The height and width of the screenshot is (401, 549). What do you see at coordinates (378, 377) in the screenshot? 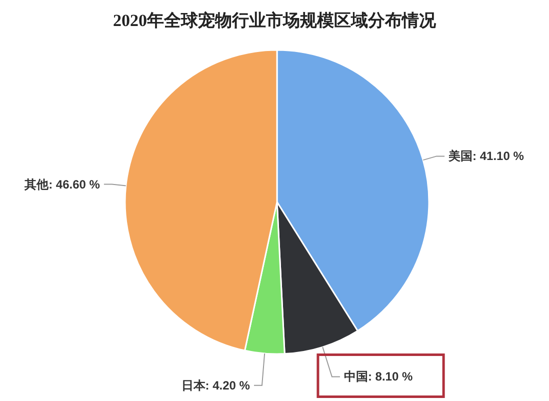
I see `slice-label: 中国: 8.10 %` at bounding box center [378, 377].